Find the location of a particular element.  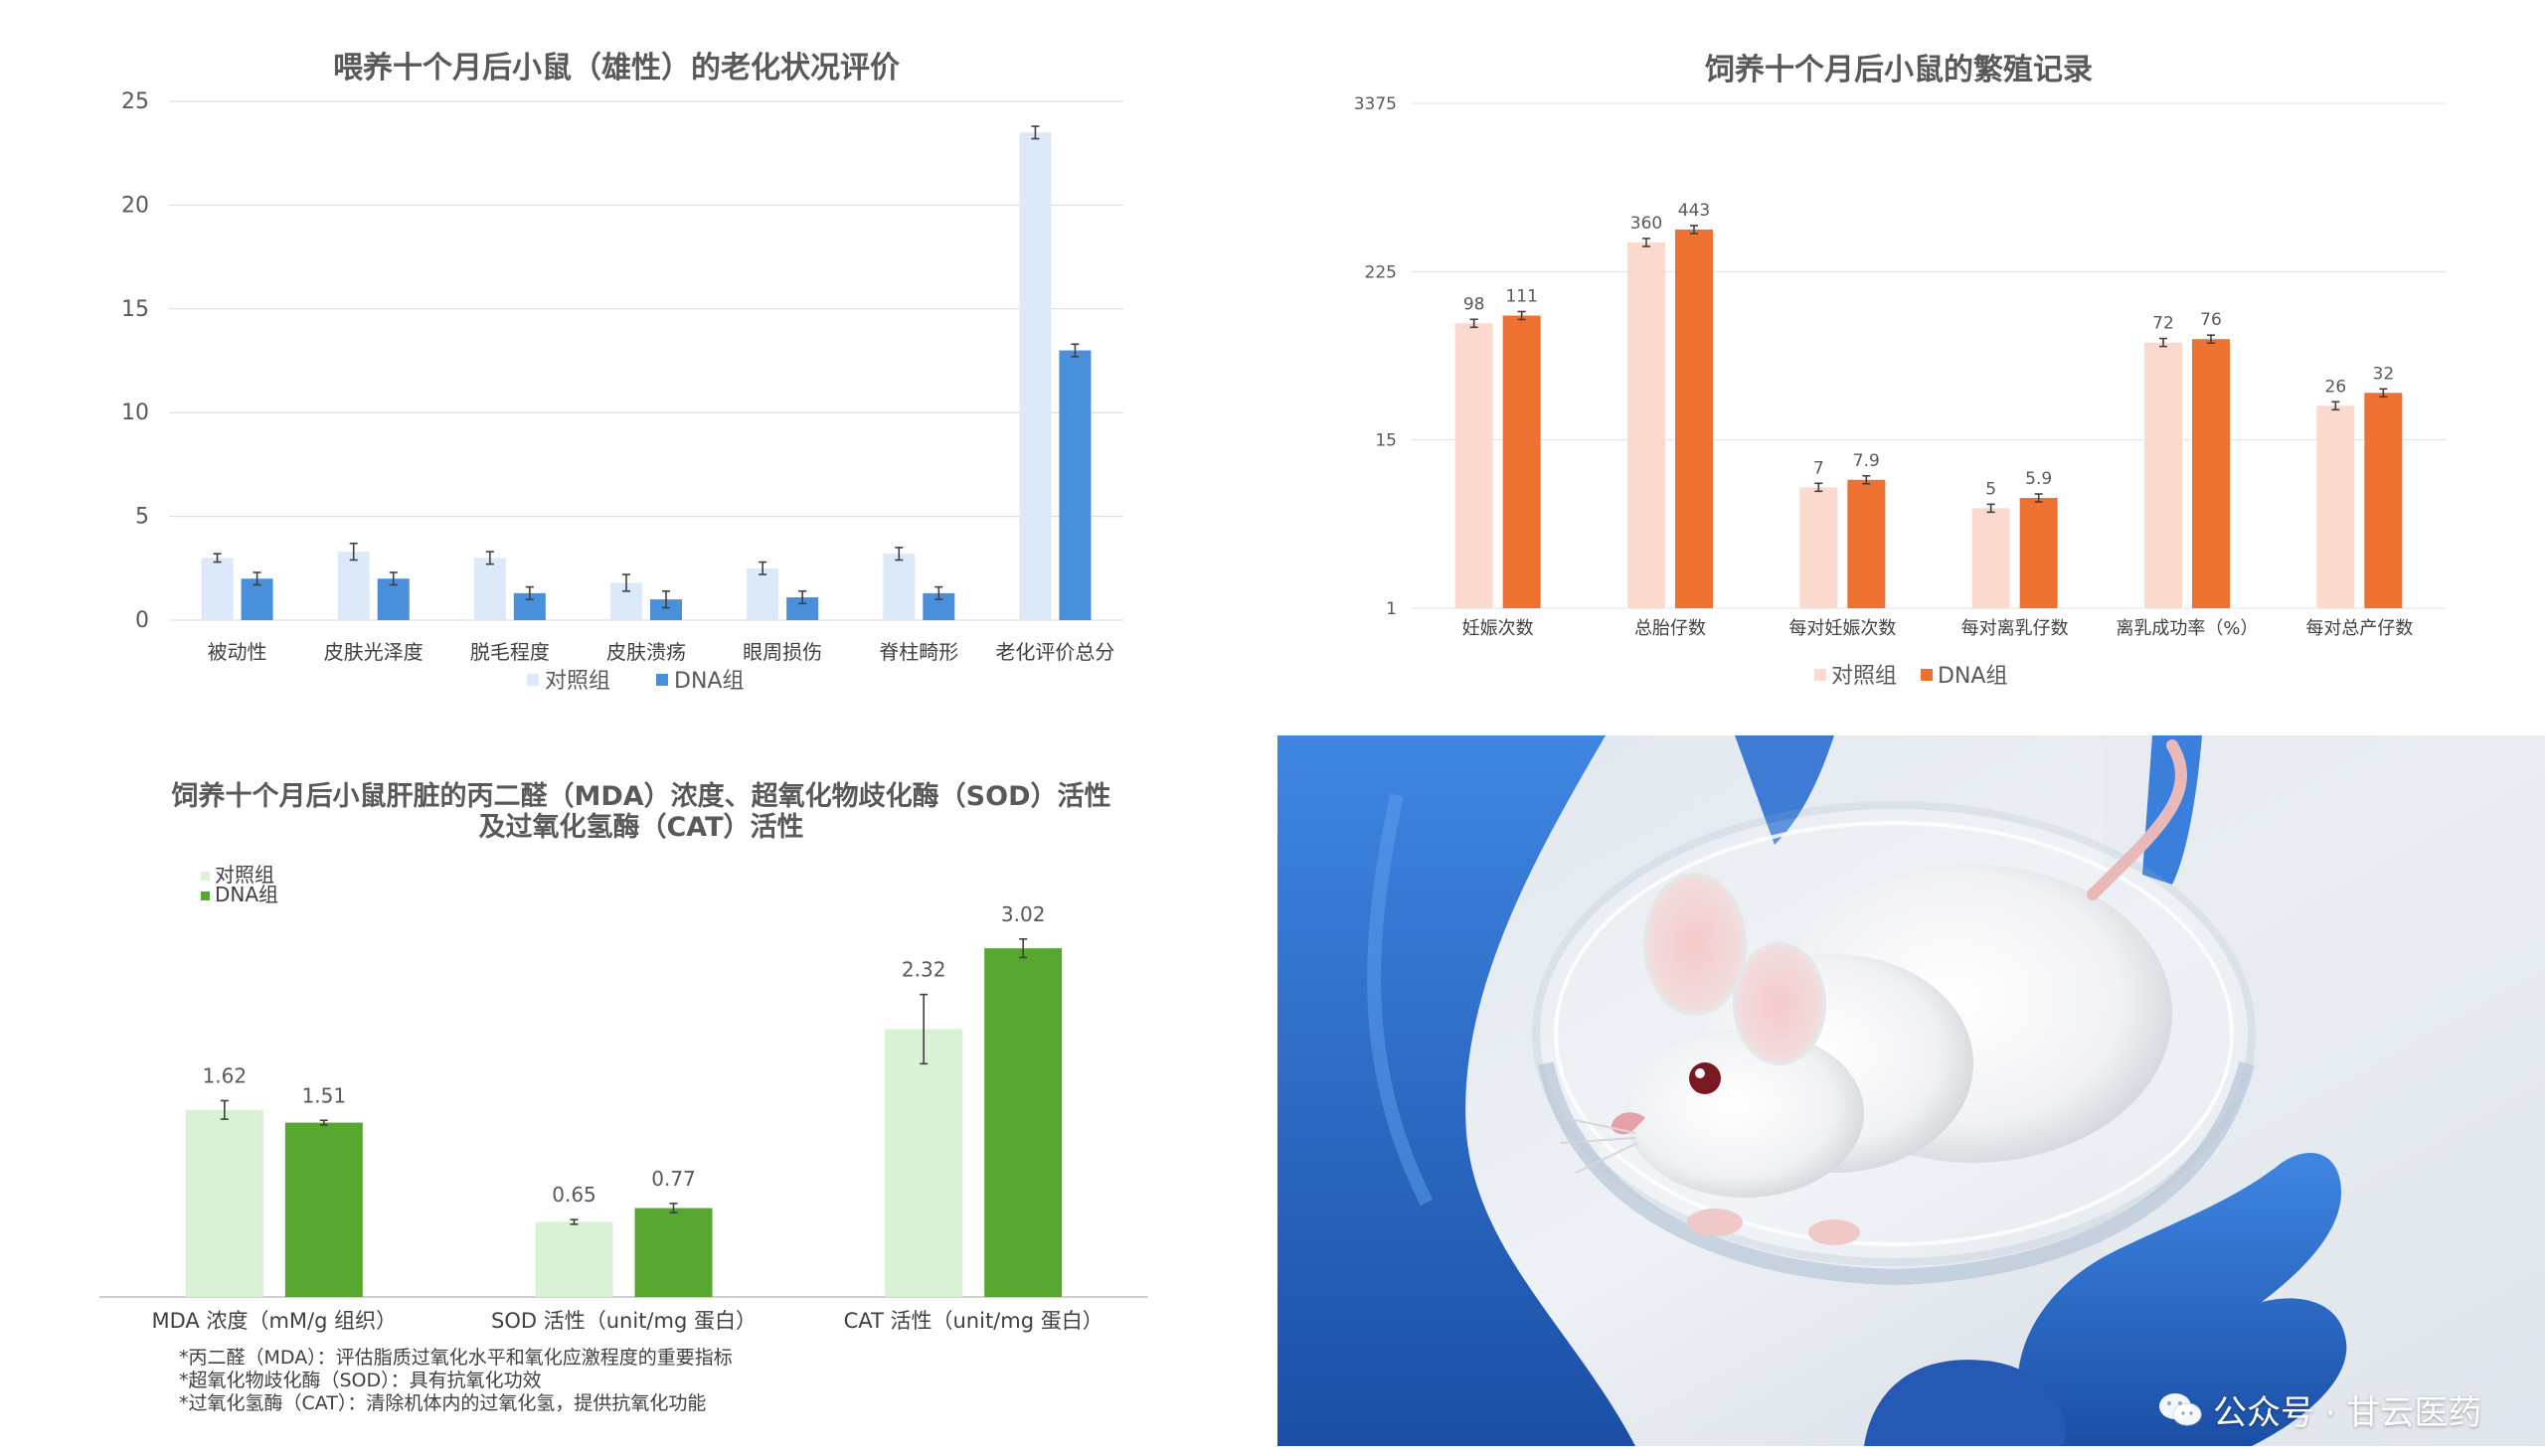

chart1-category-label: 眼周损伤 is located at coordinates (782, 652).